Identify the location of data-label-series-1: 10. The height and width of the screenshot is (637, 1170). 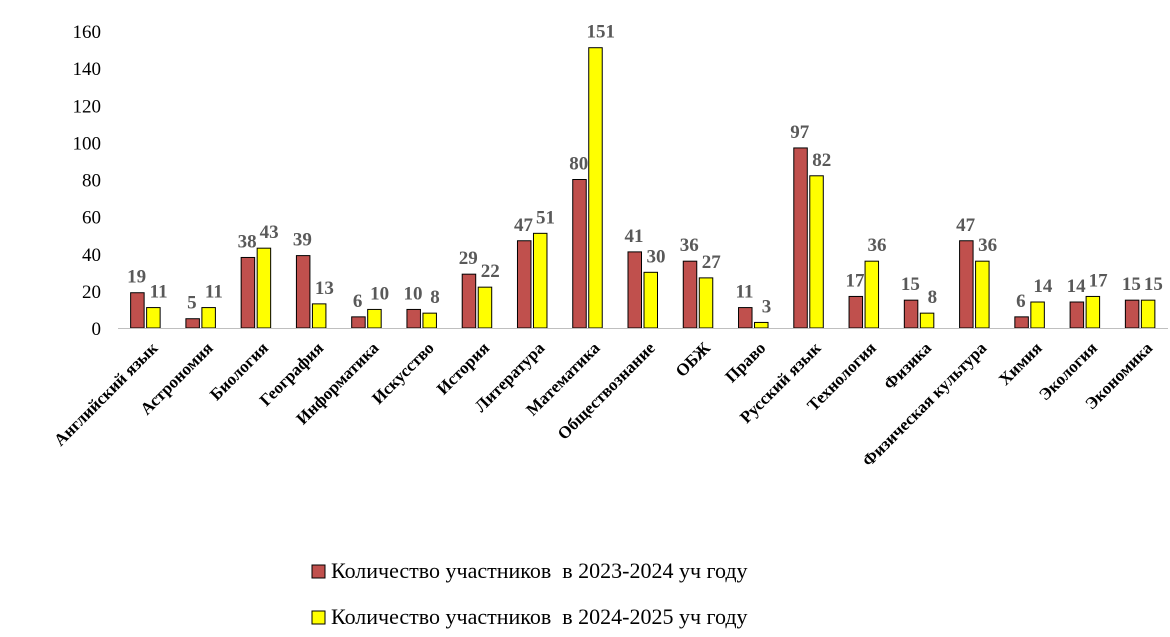
(412, 293).